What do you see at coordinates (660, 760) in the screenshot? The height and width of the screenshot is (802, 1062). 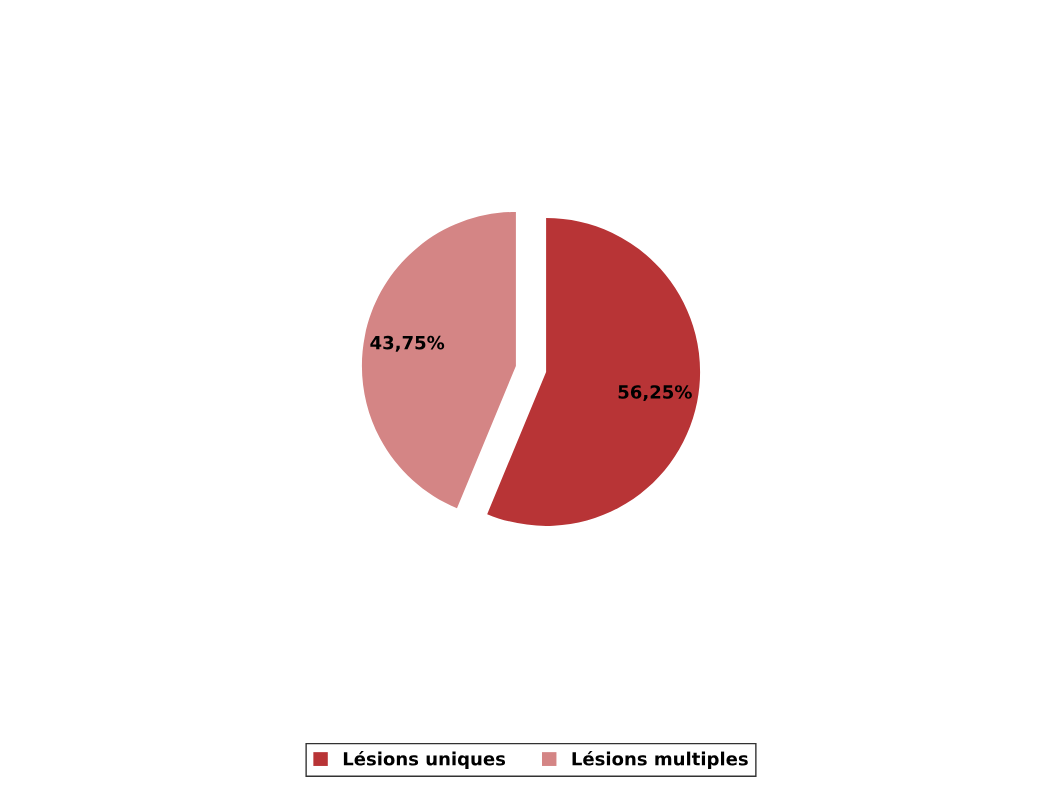 I see `legend-label: Lésions multiples` at bounding box center [660, 760].